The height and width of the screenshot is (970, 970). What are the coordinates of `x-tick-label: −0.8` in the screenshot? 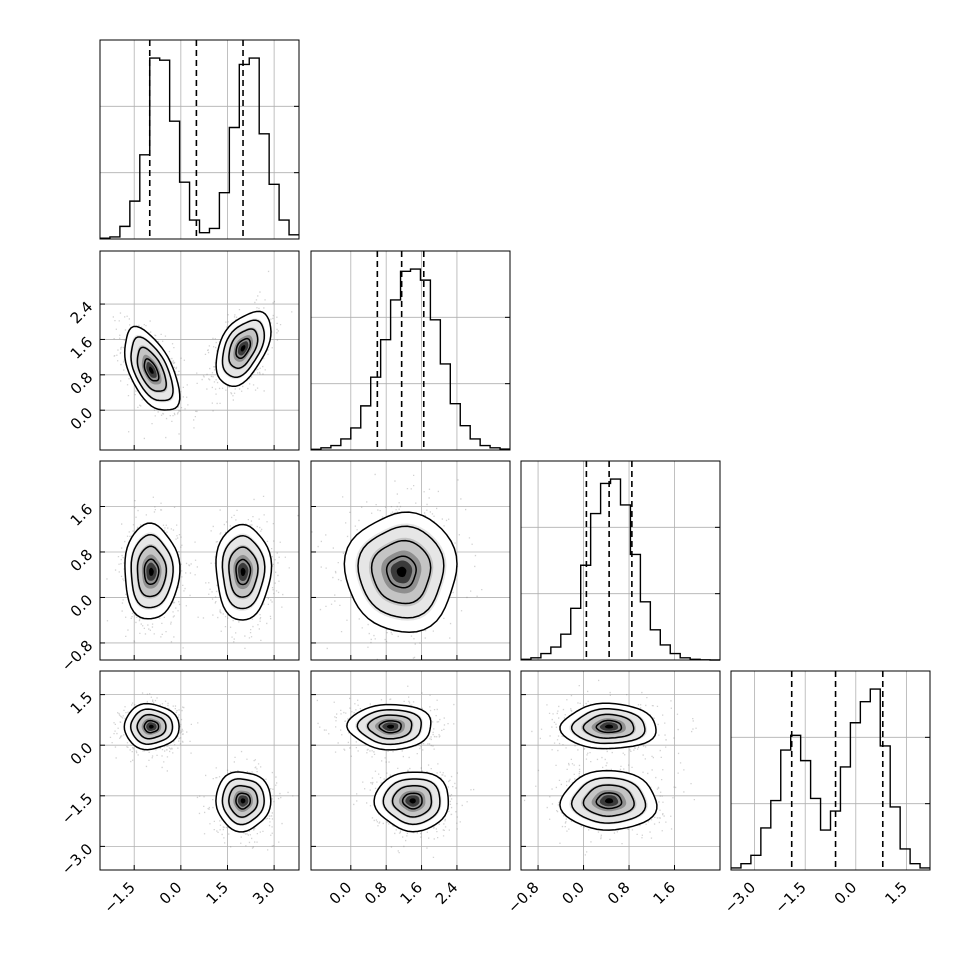 It's located at (523, 897).